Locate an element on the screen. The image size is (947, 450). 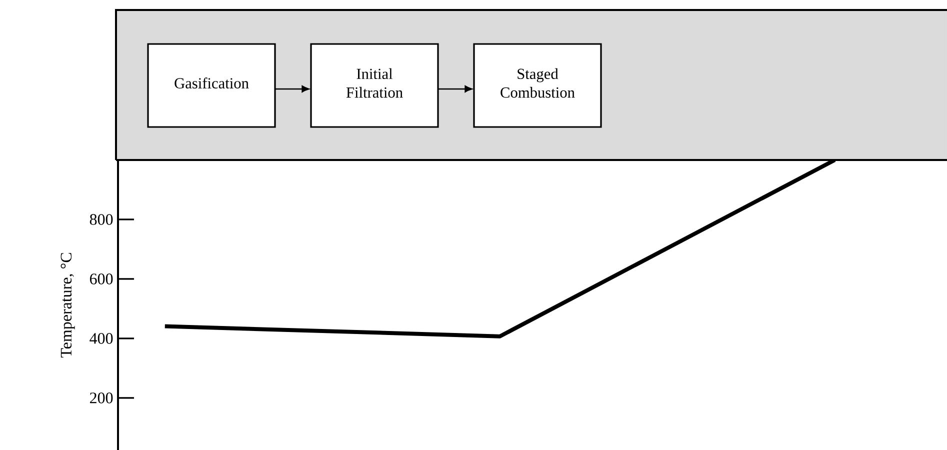
y-tick-label: 400 is located at coordinates (101, 338).